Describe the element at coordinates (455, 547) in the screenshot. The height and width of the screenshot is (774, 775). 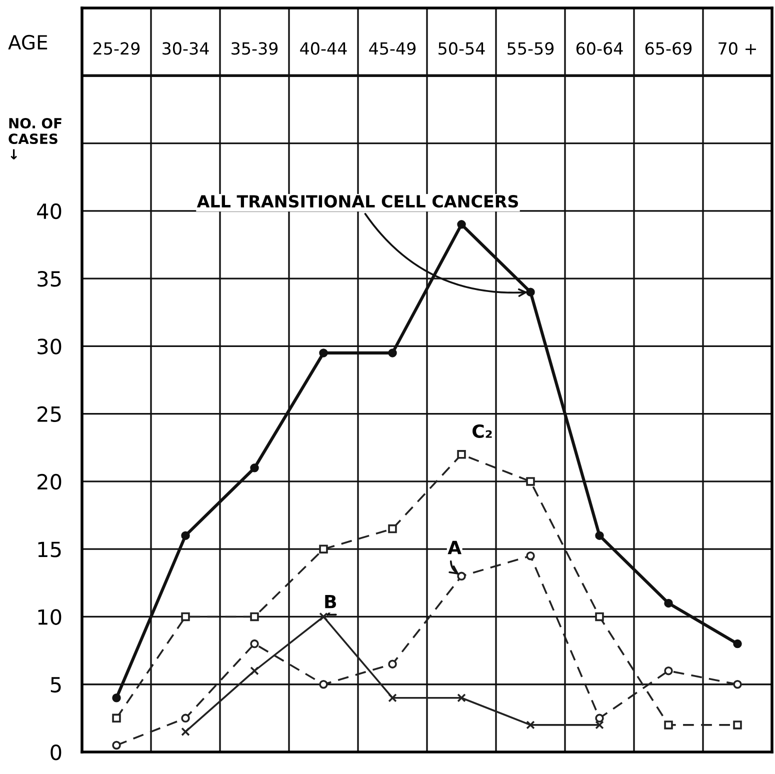
I see `annotation: A` at that location.